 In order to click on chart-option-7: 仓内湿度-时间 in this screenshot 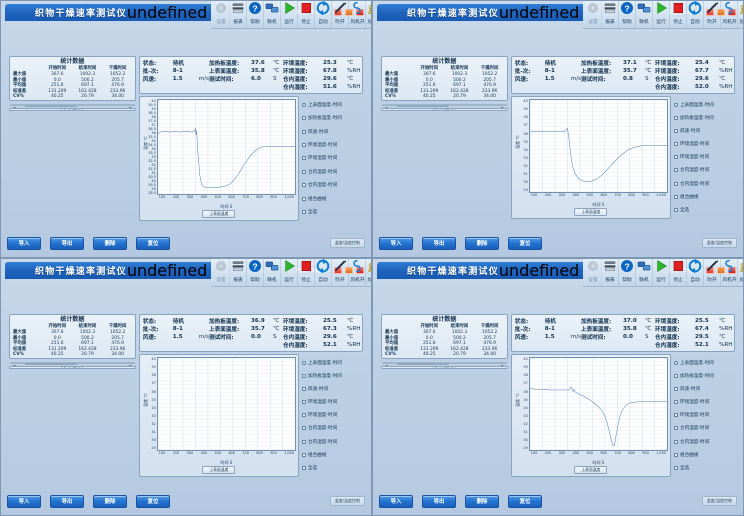, I will do `click(704, 442)`.